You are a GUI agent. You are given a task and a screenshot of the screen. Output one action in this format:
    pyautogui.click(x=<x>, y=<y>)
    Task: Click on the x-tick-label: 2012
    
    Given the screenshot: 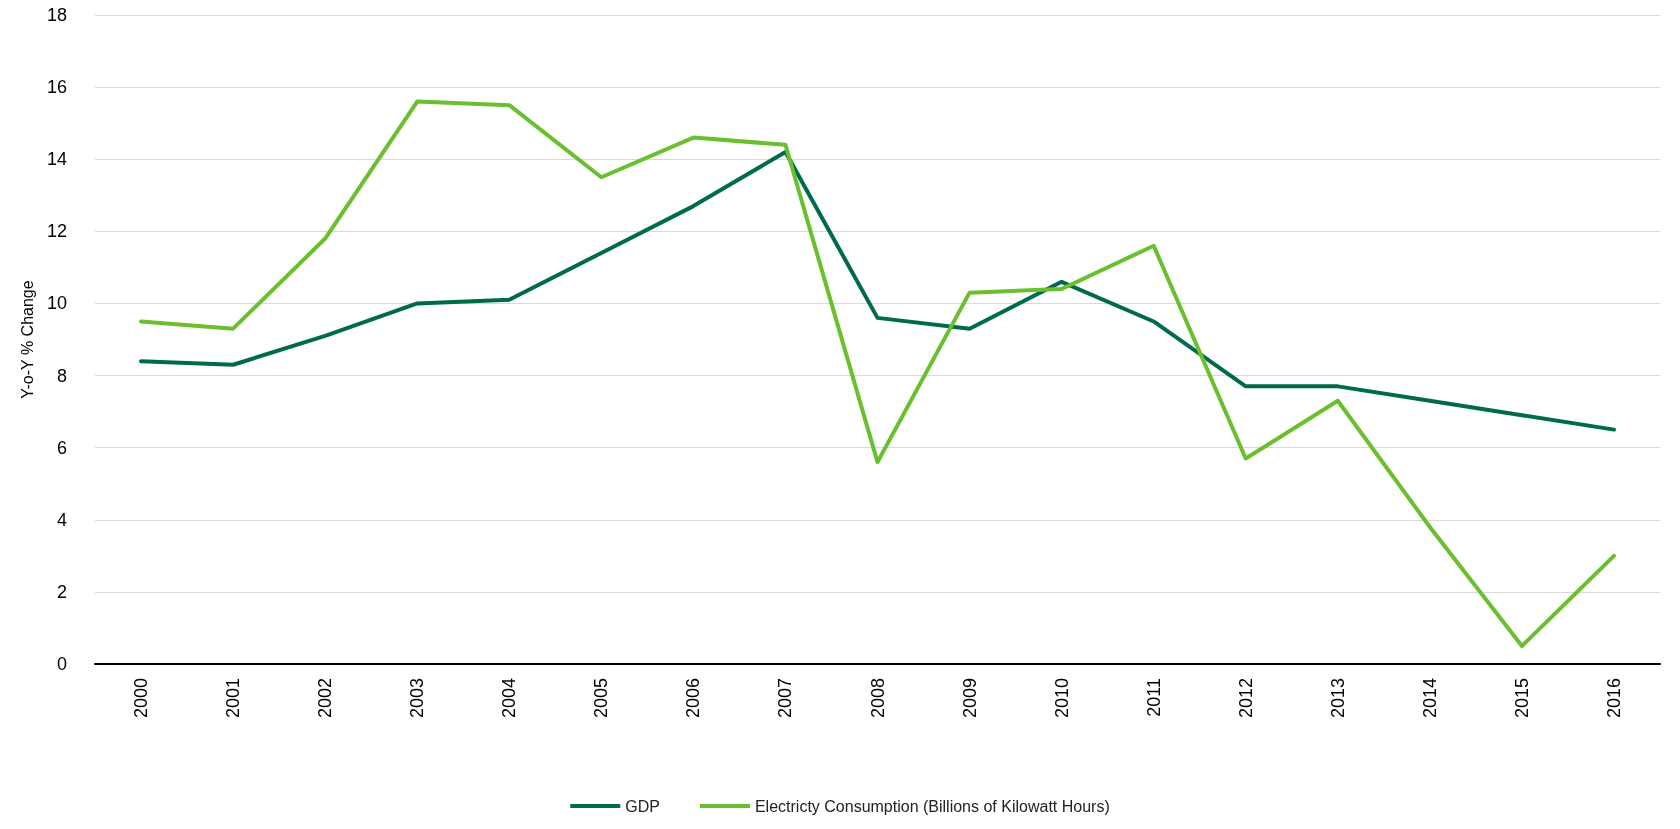 What is the action you would take?
    pyautogui.click(x=1245, y=698)
    